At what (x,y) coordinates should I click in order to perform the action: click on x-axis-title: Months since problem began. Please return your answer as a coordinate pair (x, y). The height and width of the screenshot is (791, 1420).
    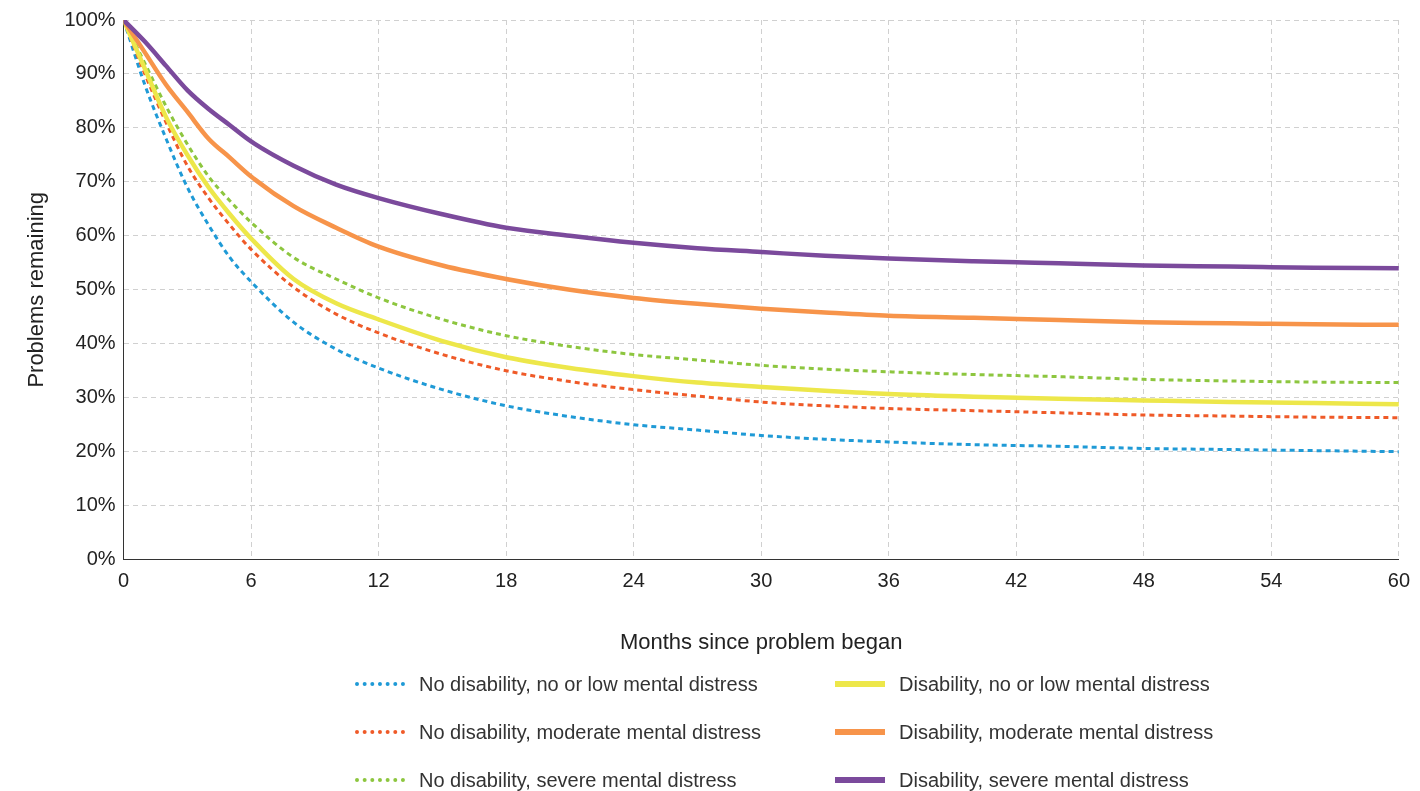
    Looking at the image, I should click on (761, 641).